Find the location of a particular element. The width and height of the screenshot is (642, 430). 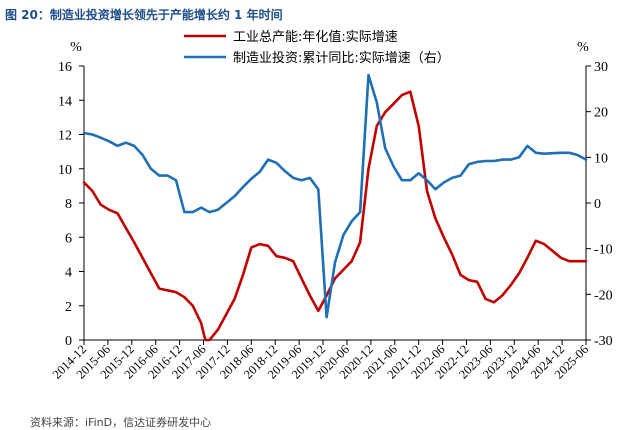

left-tick-label: 6 is located at coordinates (68, 238).